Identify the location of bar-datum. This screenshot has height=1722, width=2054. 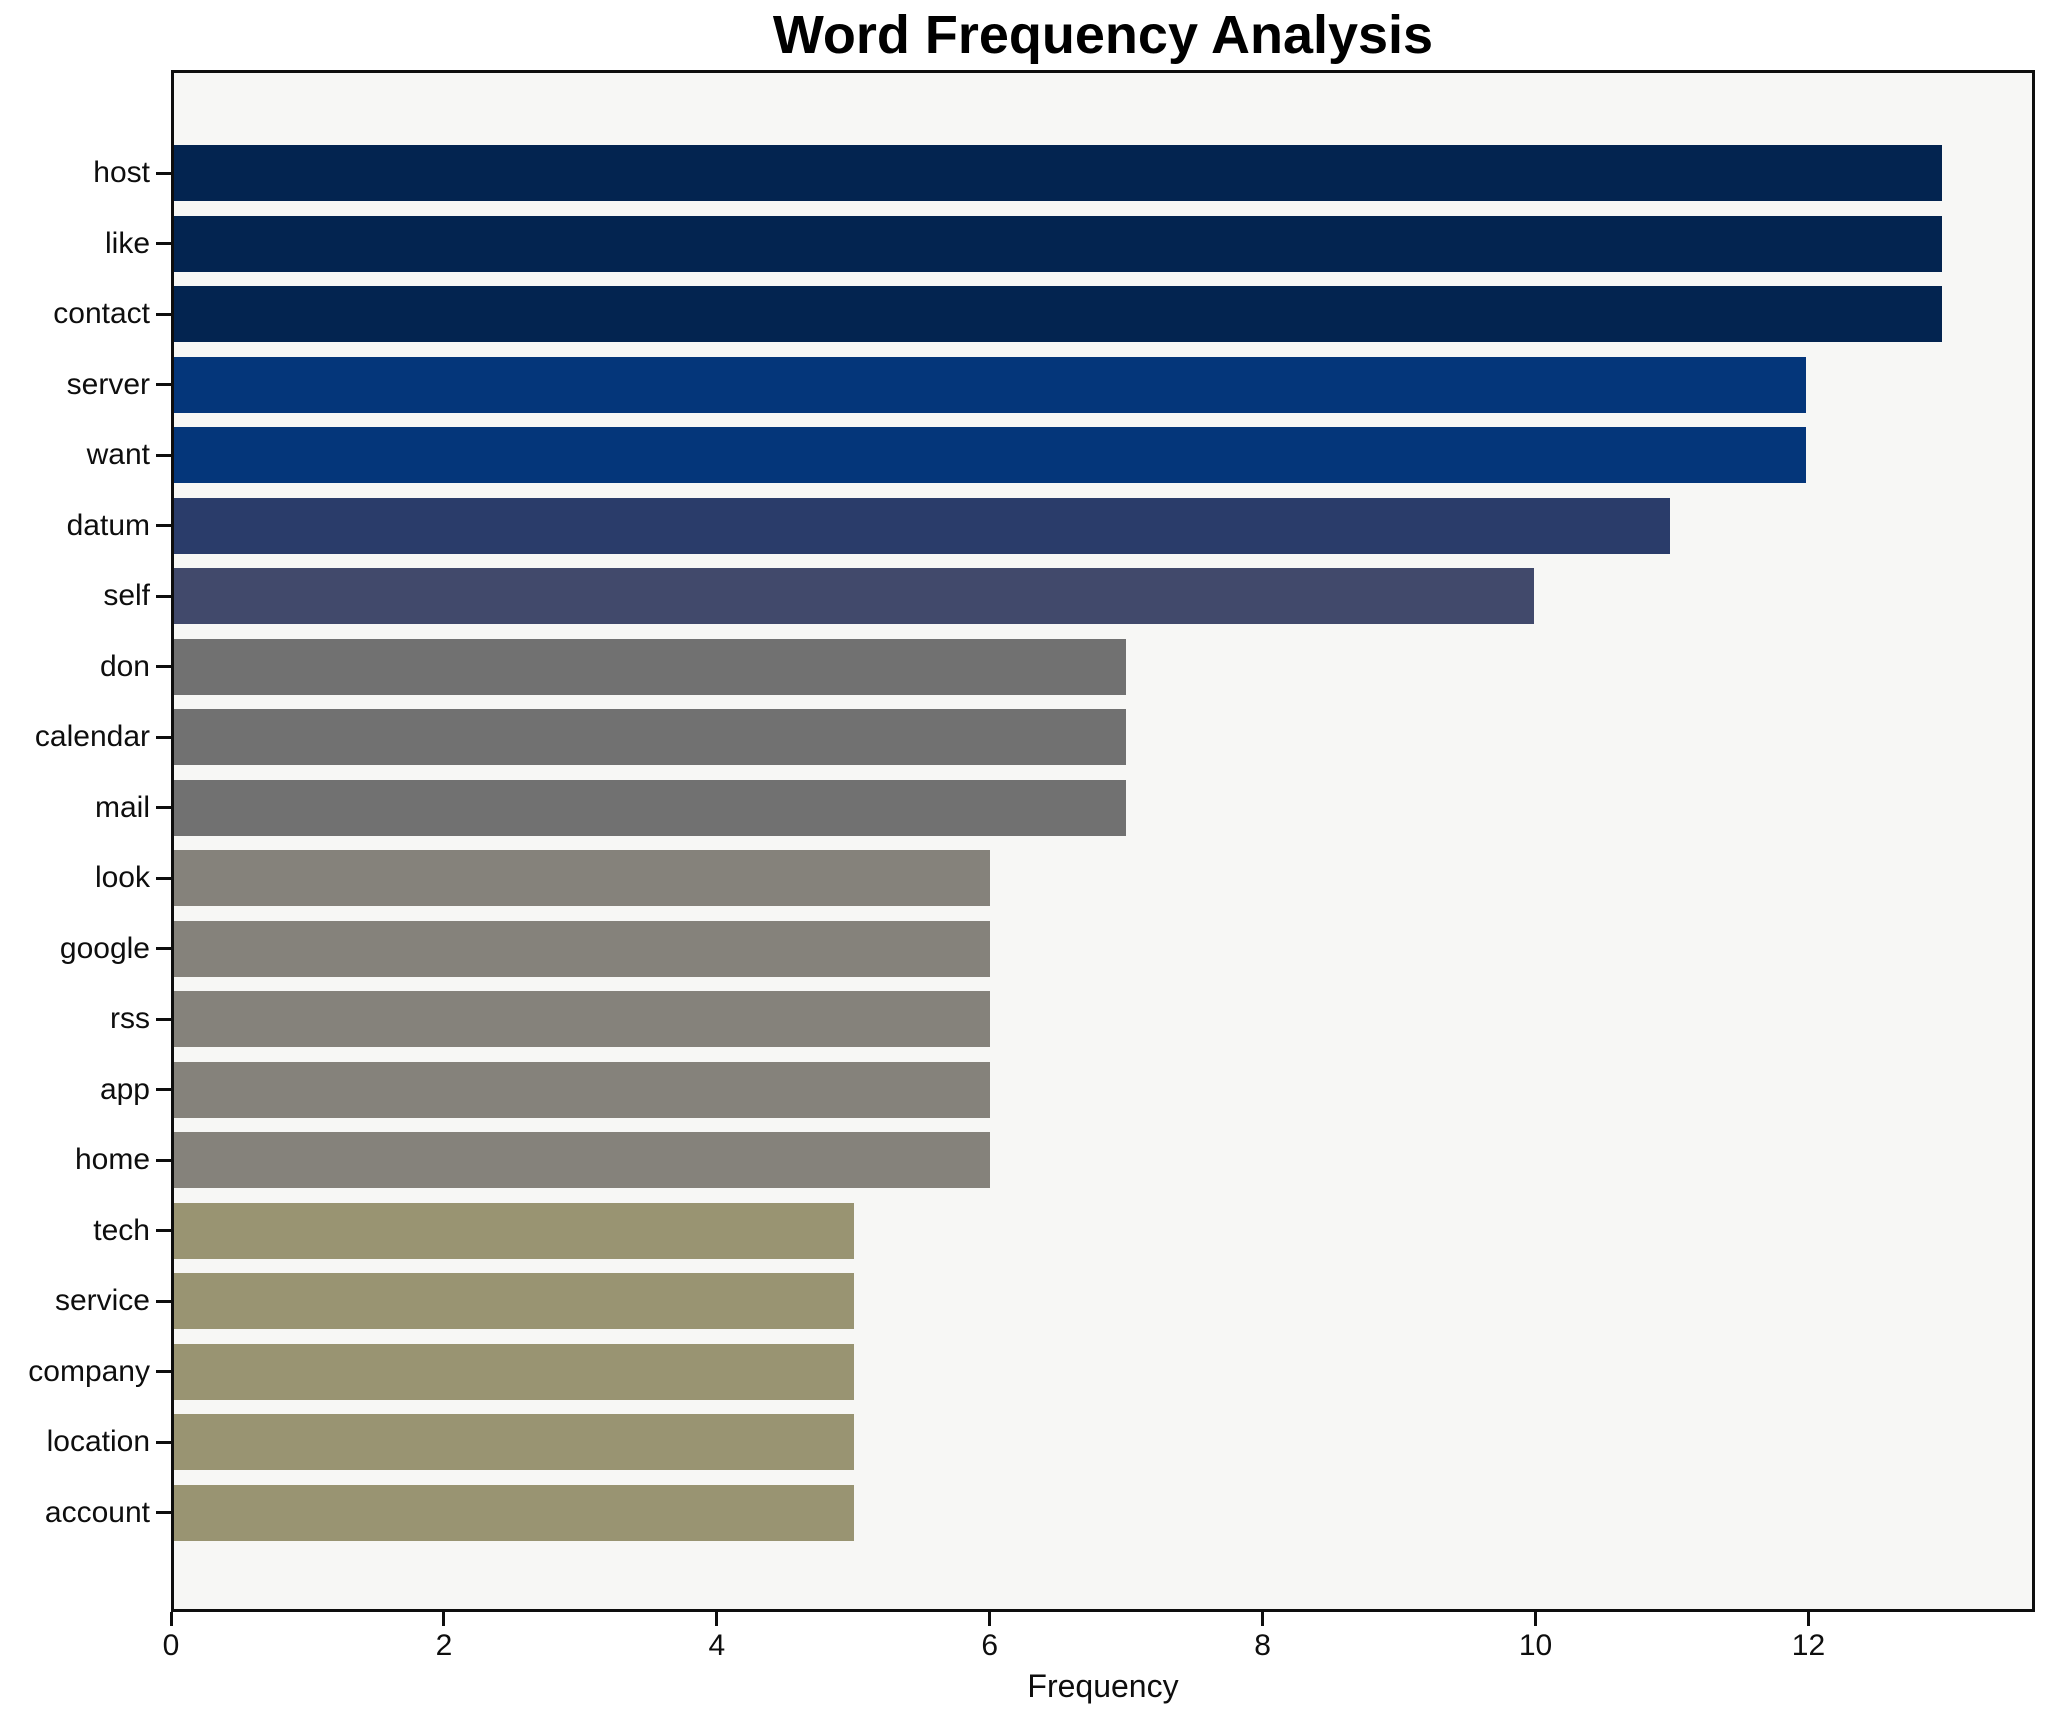
(922, 525).